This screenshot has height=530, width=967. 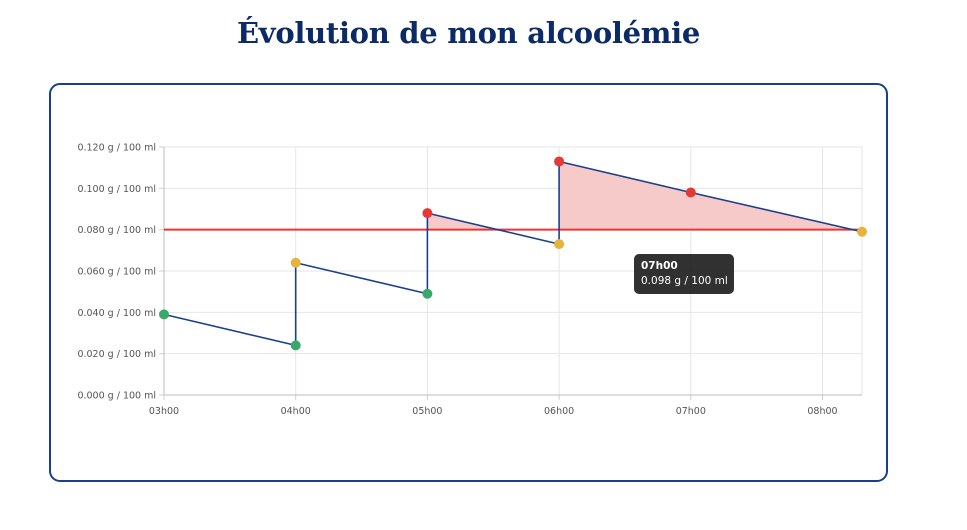 I want to click on x-tick-label: 07h00, so click(x=691, y=411).